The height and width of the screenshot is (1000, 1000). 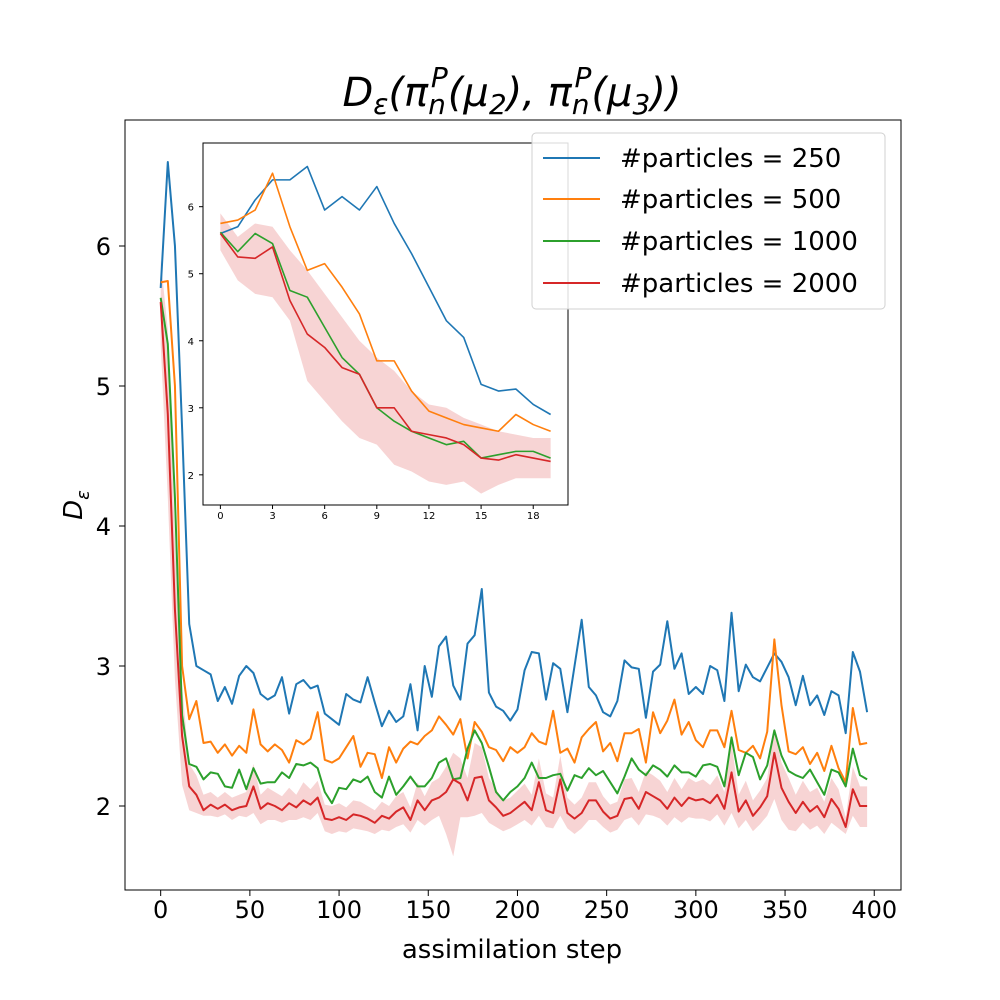 I want to click on legend-label-250: #particles = 250, so click(x=730, y=159).